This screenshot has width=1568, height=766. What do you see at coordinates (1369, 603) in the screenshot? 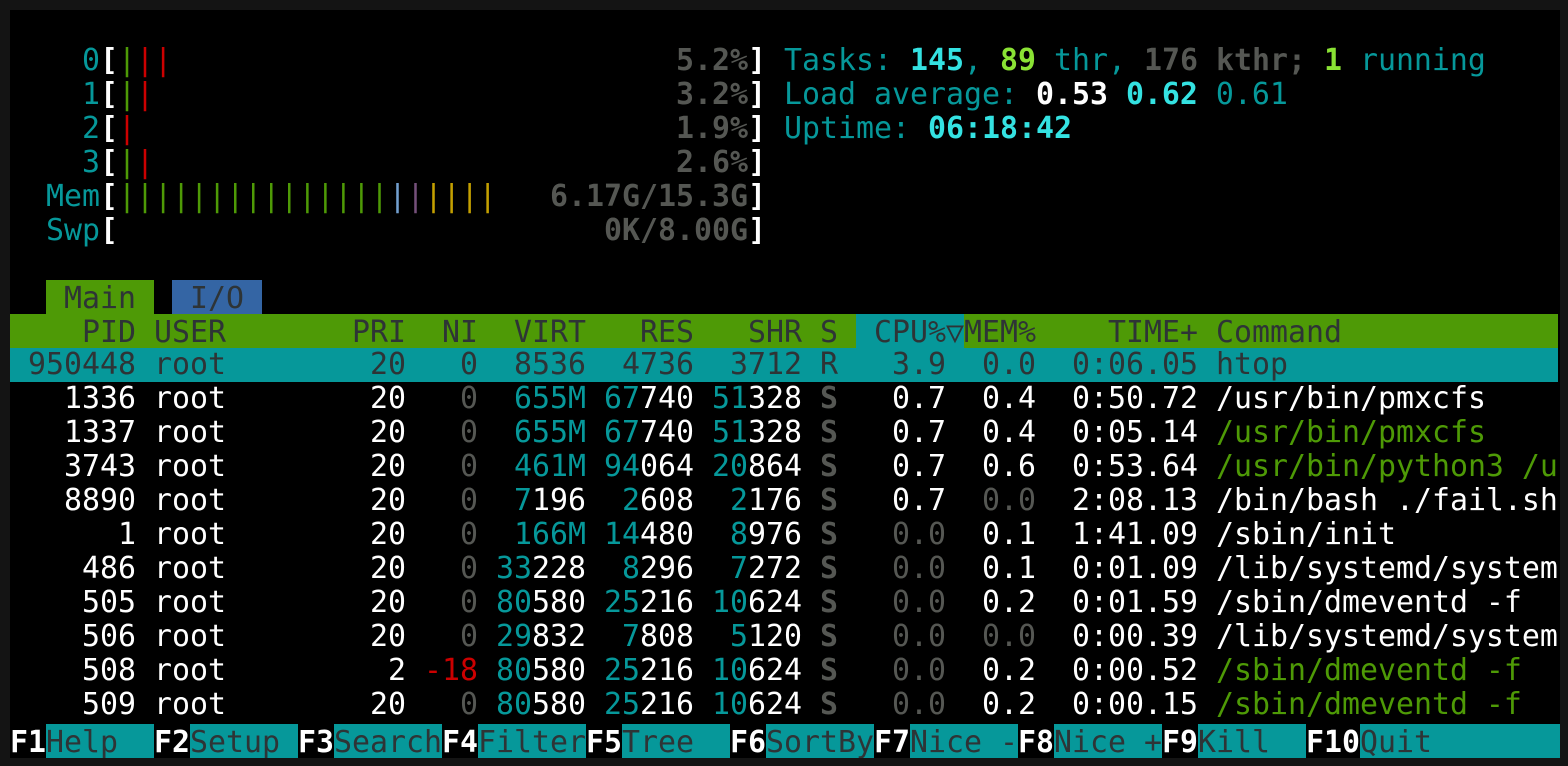
I see `cell-command: /sbin/dmeventd -f` at bounding box center [1369, 603].